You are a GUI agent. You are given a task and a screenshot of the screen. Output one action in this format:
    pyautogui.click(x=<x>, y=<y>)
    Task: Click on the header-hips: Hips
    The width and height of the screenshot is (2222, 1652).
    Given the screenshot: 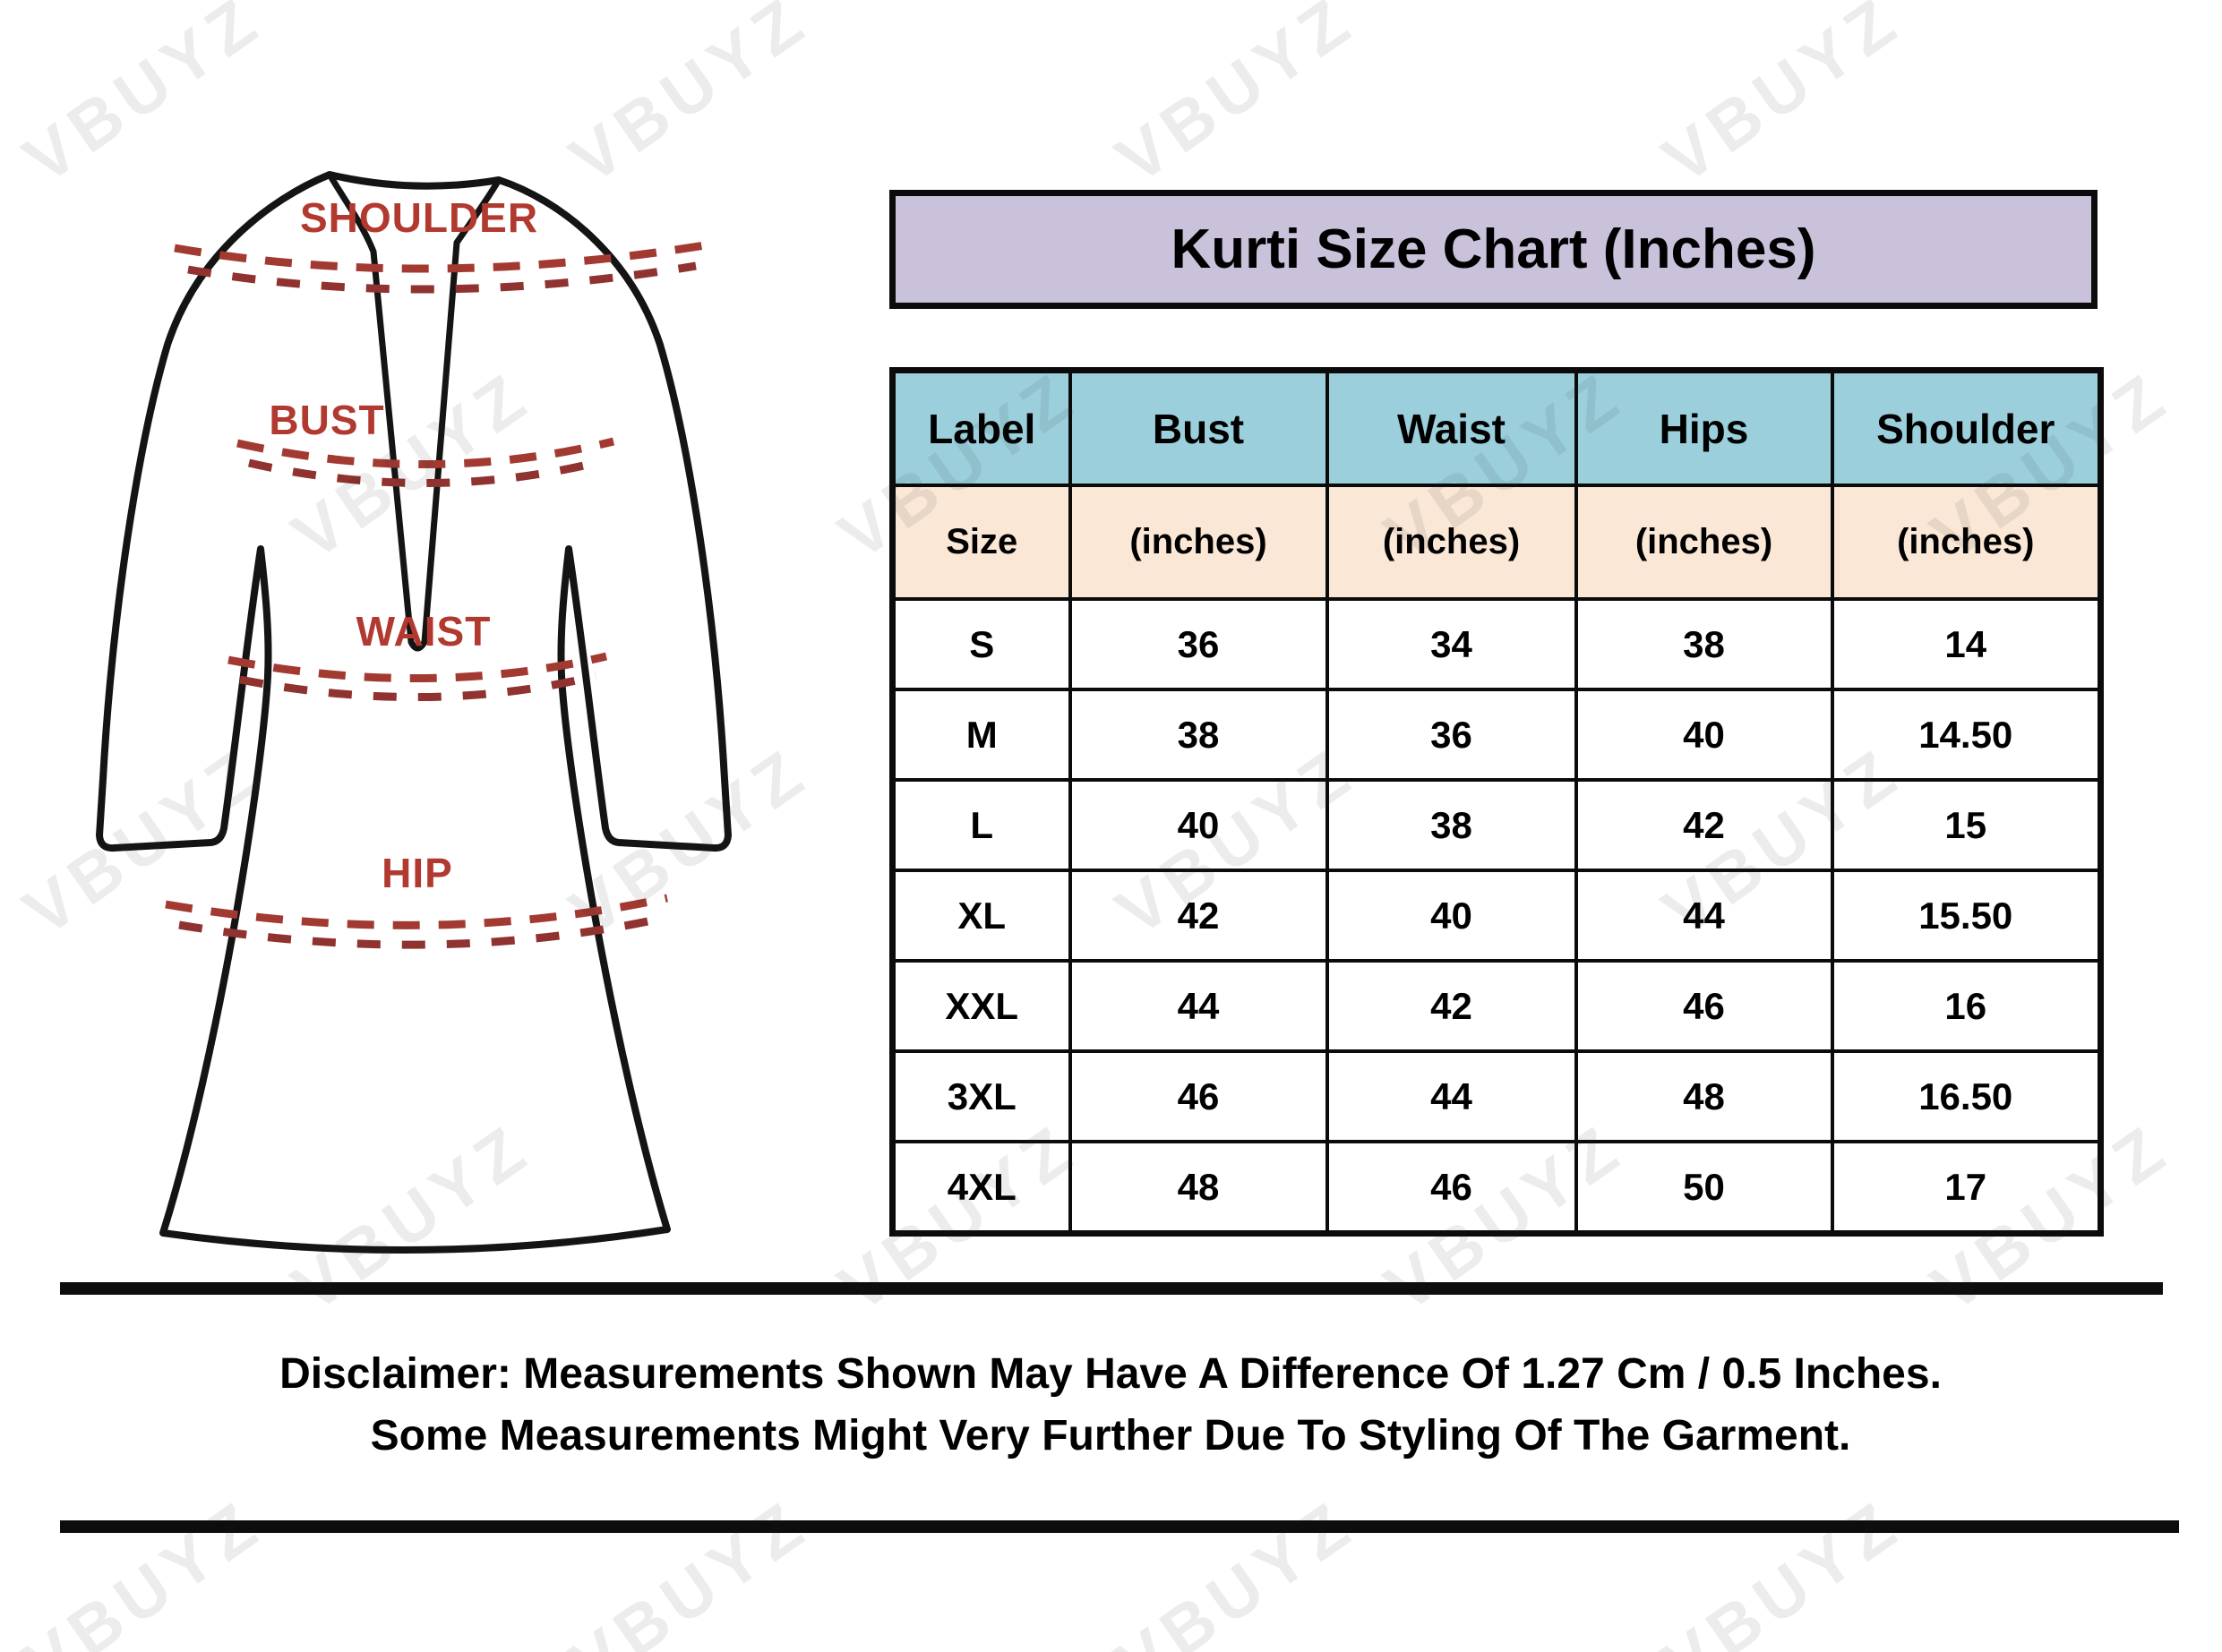 What is the action you would take?
    pyautogui.click(x=1704, y=427)
    